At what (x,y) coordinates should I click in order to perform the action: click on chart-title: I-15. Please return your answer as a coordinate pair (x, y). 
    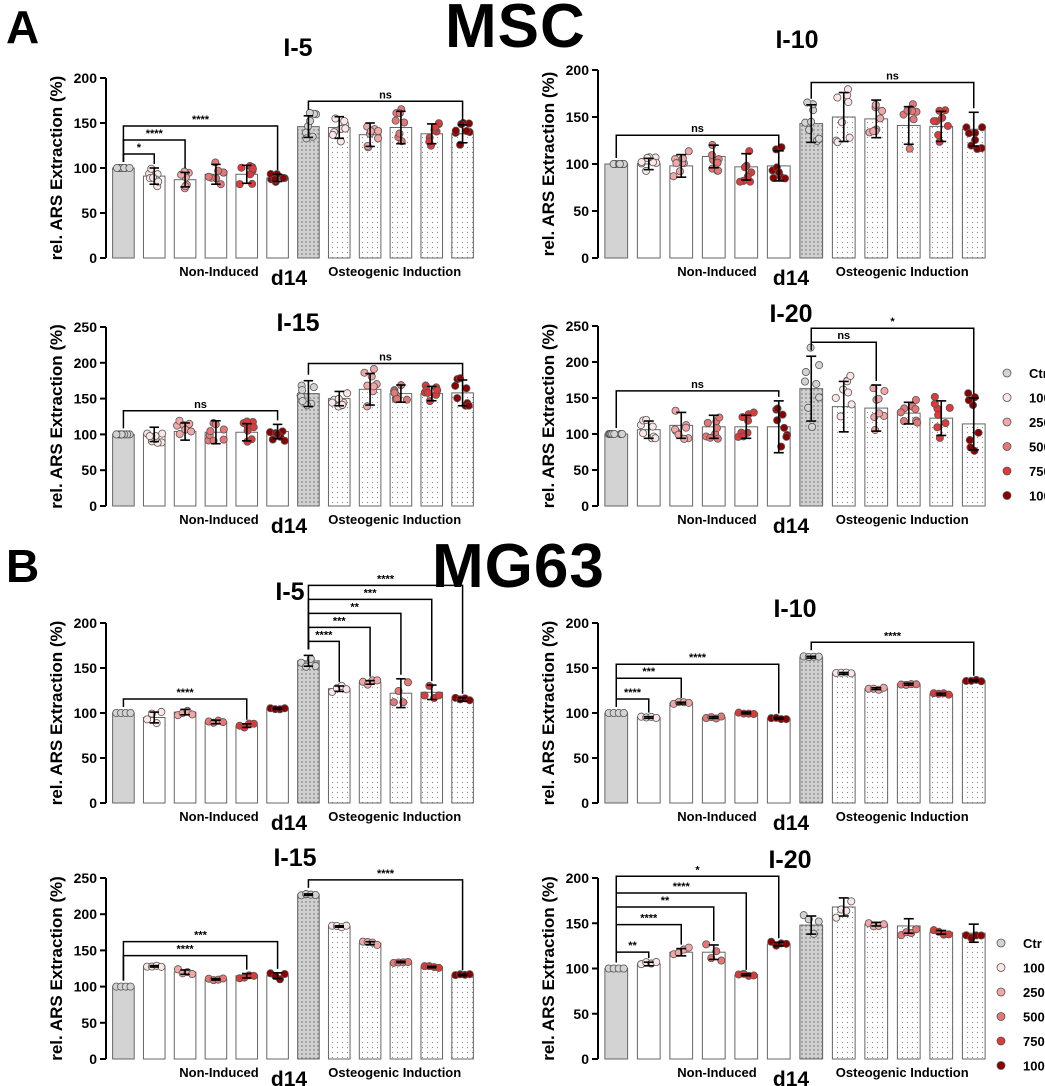
    Looking at the image, I should click on (294, 858).